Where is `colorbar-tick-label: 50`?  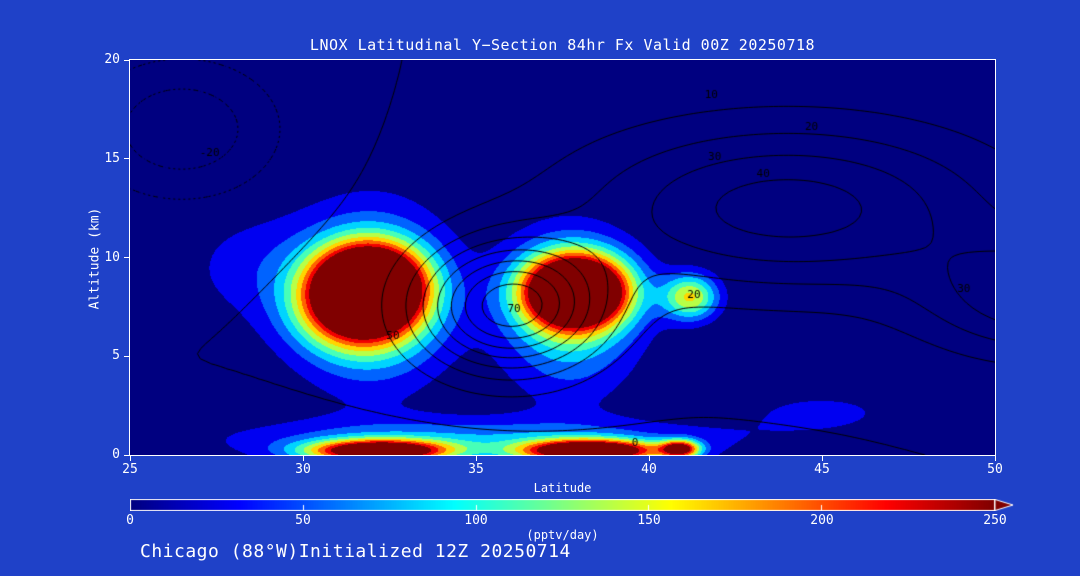 colorbar-tick-label: 50 is located at coordinates (303, 520).